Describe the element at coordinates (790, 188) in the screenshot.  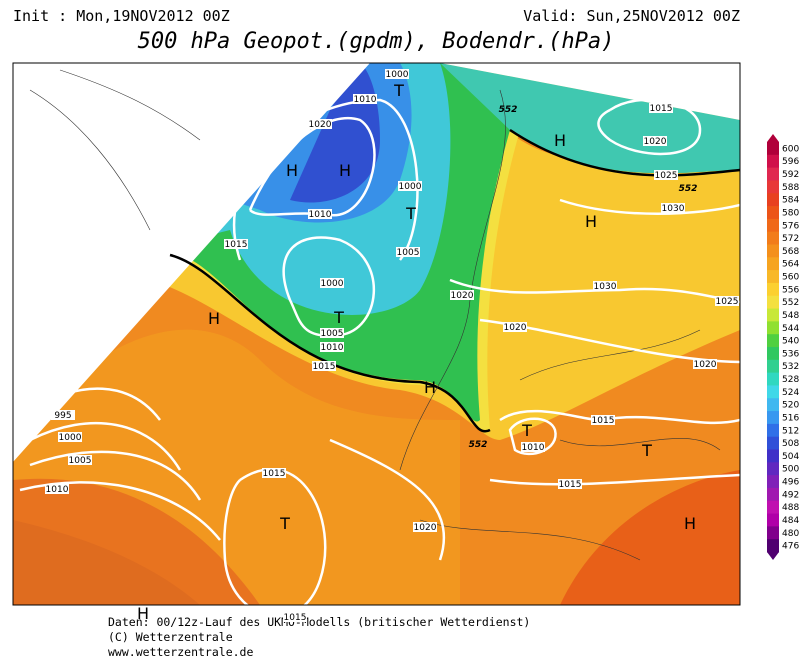
I see `scale-label: 588` at that location.